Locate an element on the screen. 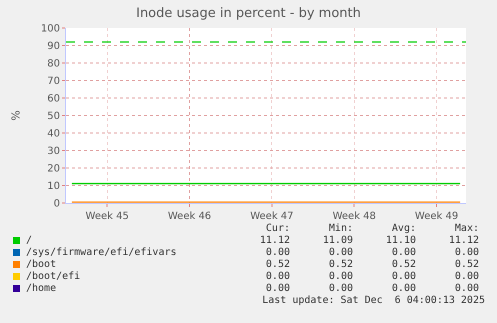 The image size is (497, 323). text: Cur: is located at coordinates (277, 229).